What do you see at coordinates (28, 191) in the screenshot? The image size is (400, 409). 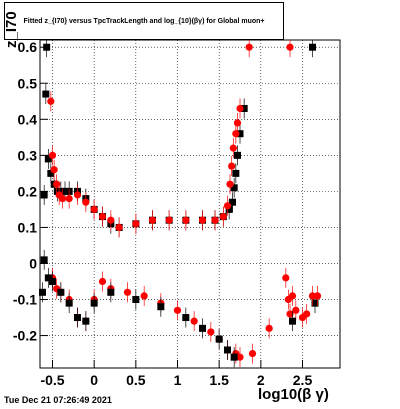 I see `y-tick-label: 0.2` at bounding box center [28, 191].